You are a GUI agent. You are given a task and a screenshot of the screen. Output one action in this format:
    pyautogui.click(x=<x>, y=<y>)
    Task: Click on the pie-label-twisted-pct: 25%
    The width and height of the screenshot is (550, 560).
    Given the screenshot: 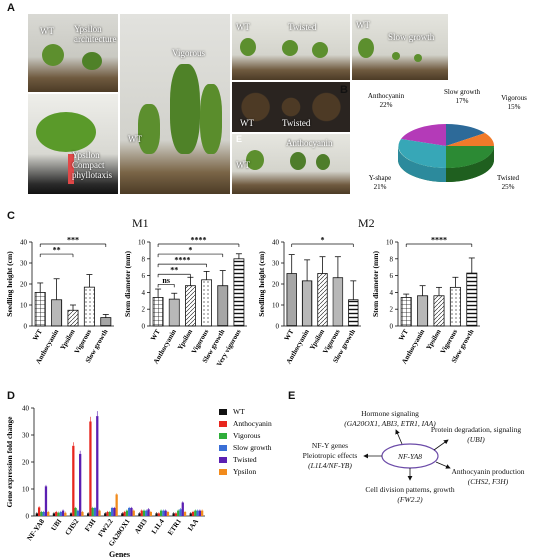 What is the action you would take?
    pyautogui.click(x=508, y=187)
    